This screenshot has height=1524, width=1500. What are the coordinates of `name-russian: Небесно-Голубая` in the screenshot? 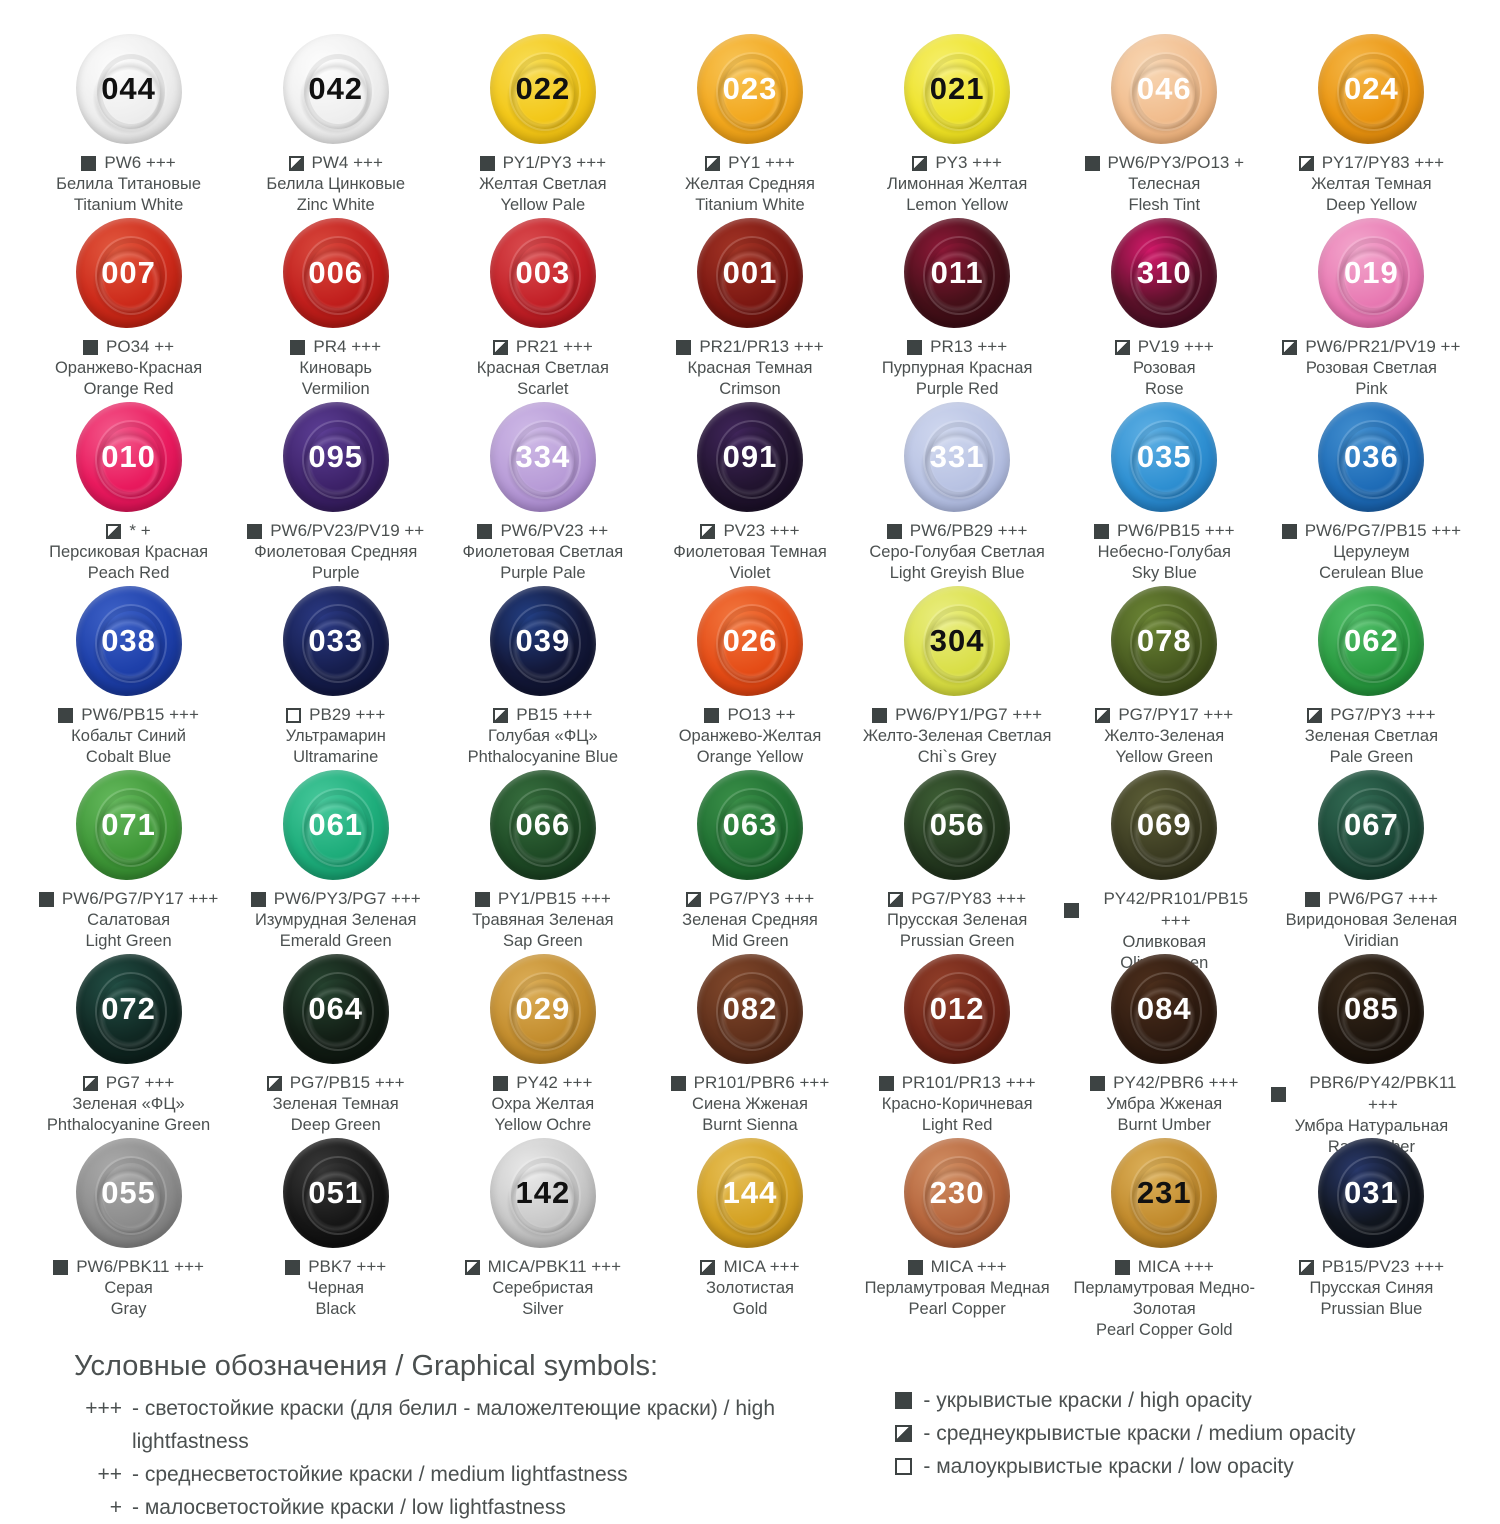 It's located at (1164, 552).